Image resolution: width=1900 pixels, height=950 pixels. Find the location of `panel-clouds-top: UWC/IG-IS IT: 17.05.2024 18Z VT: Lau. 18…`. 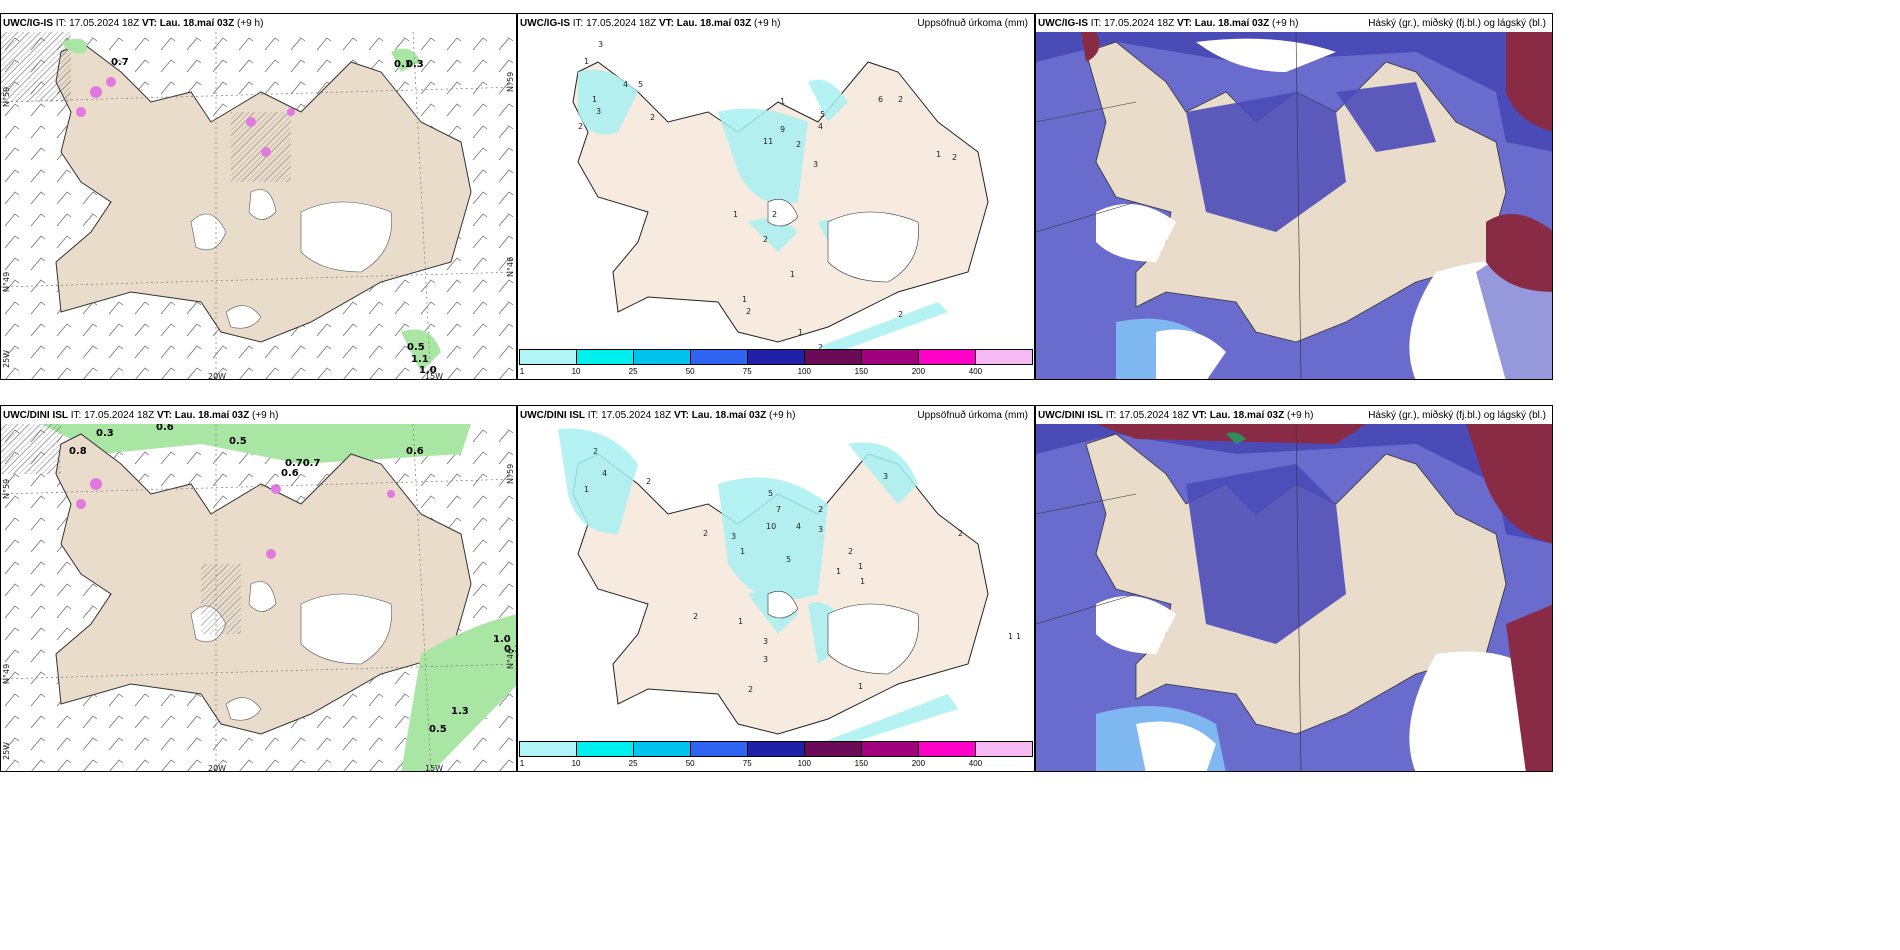

panel-clouds-top: UWC/IG-IS IT: 17.05.2024 18Z VT: Lau. 18… is located at coordinates (1294, 196).